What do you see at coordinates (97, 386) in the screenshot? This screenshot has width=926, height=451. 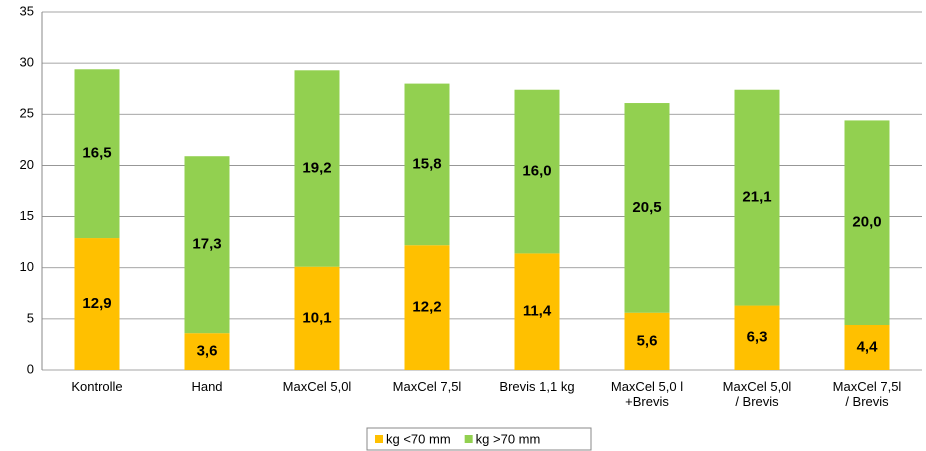 I see `x-tick-label: Kontrolle` at bounding box center [97, 386].